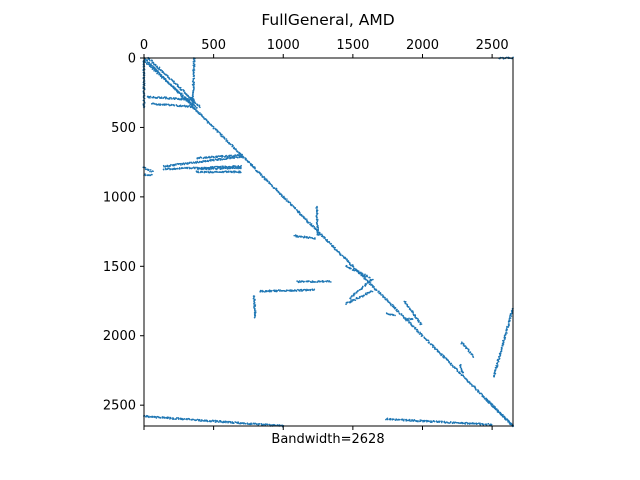  Describe the element at coordinates (422, 45) in the screenshot. I see `x-tick-label: 2000` at that location.